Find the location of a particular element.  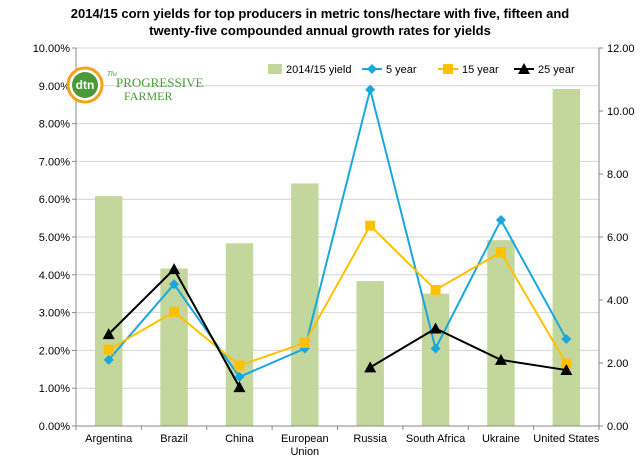

left-tick-label-7: 7.00% is located at coordinates (54, 162).